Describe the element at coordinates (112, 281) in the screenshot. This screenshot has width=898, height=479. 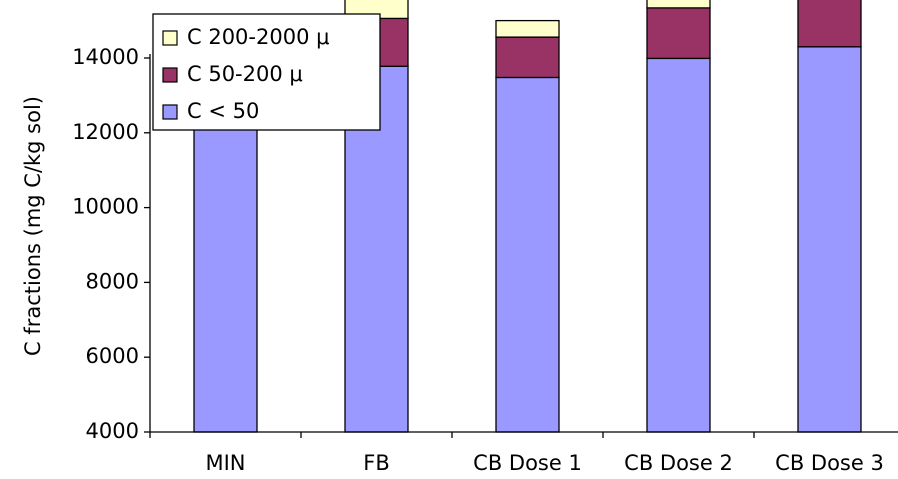
I see `y-tick-label: 8000` at that location.